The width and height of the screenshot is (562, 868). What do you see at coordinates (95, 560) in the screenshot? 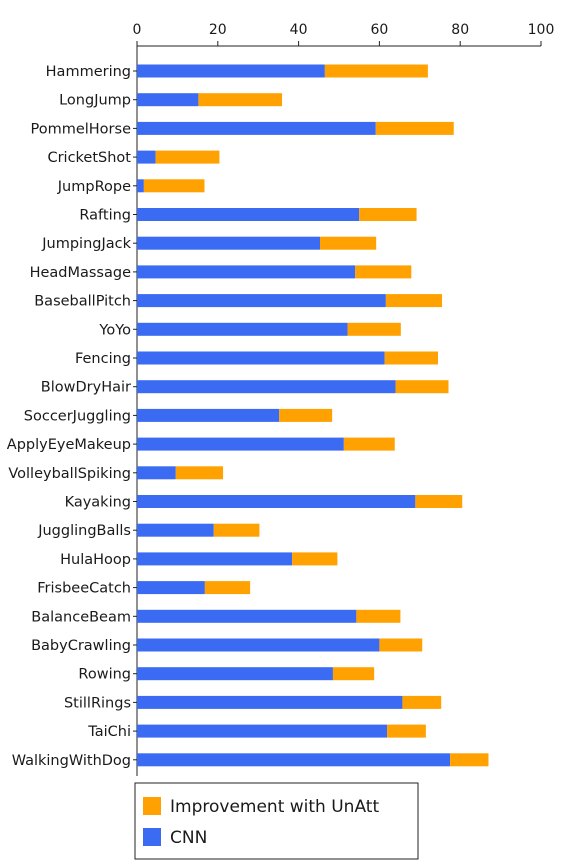
I see `category-label: HulaHoop` at bounding box center [95, 560].